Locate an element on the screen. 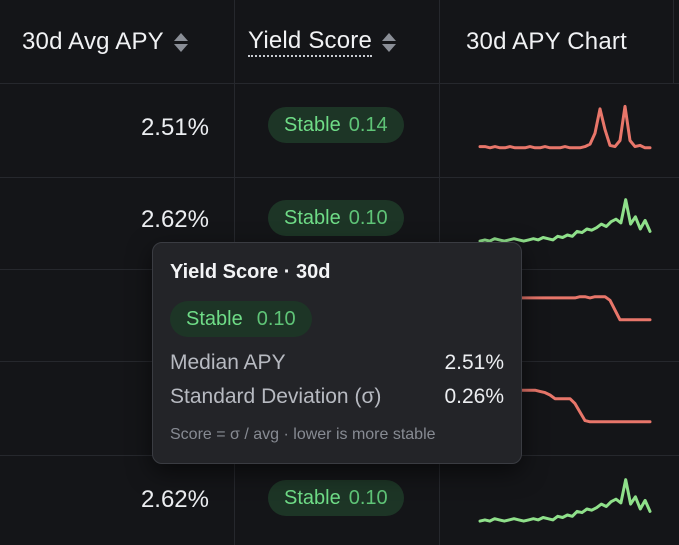 The height and width of the screenshot is (545, 679). tooltip-median-row: Median APY 2.51% is located at coordinates (337, 363).